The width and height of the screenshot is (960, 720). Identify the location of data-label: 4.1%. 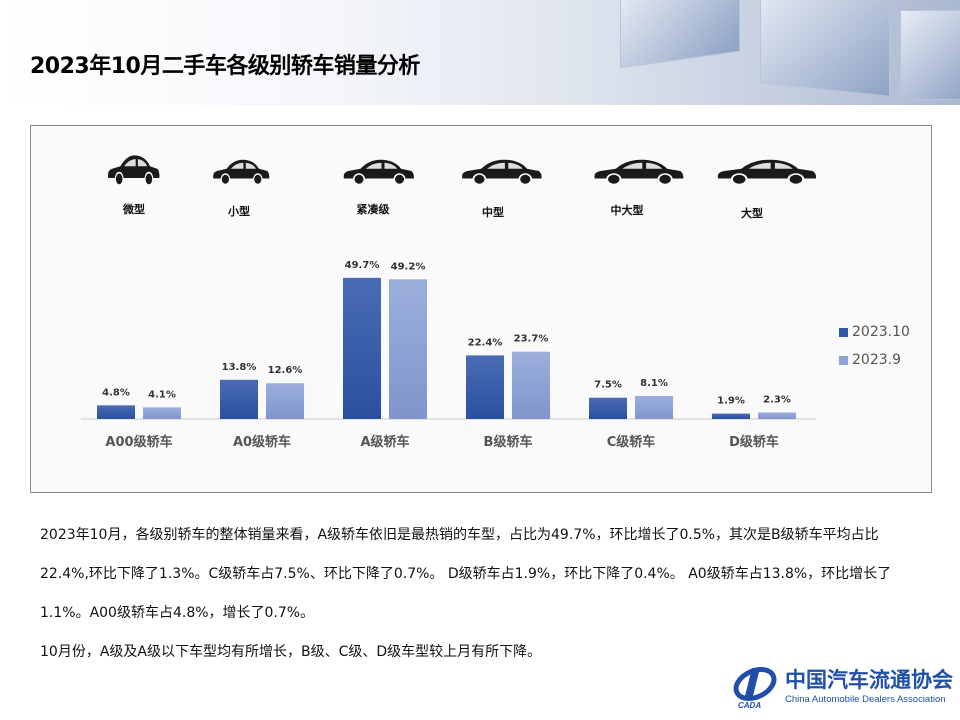
(162, 394).